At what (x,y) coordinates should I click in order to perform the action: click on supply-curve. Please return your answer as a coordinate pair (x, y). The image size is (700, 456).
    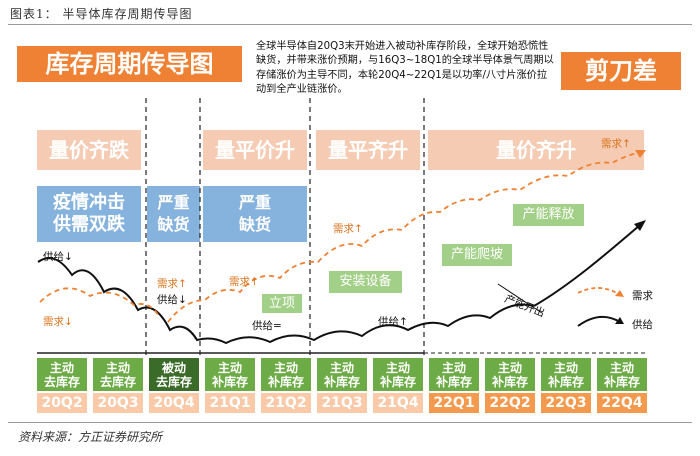
    Looking at the image, I should click on (286, 301).